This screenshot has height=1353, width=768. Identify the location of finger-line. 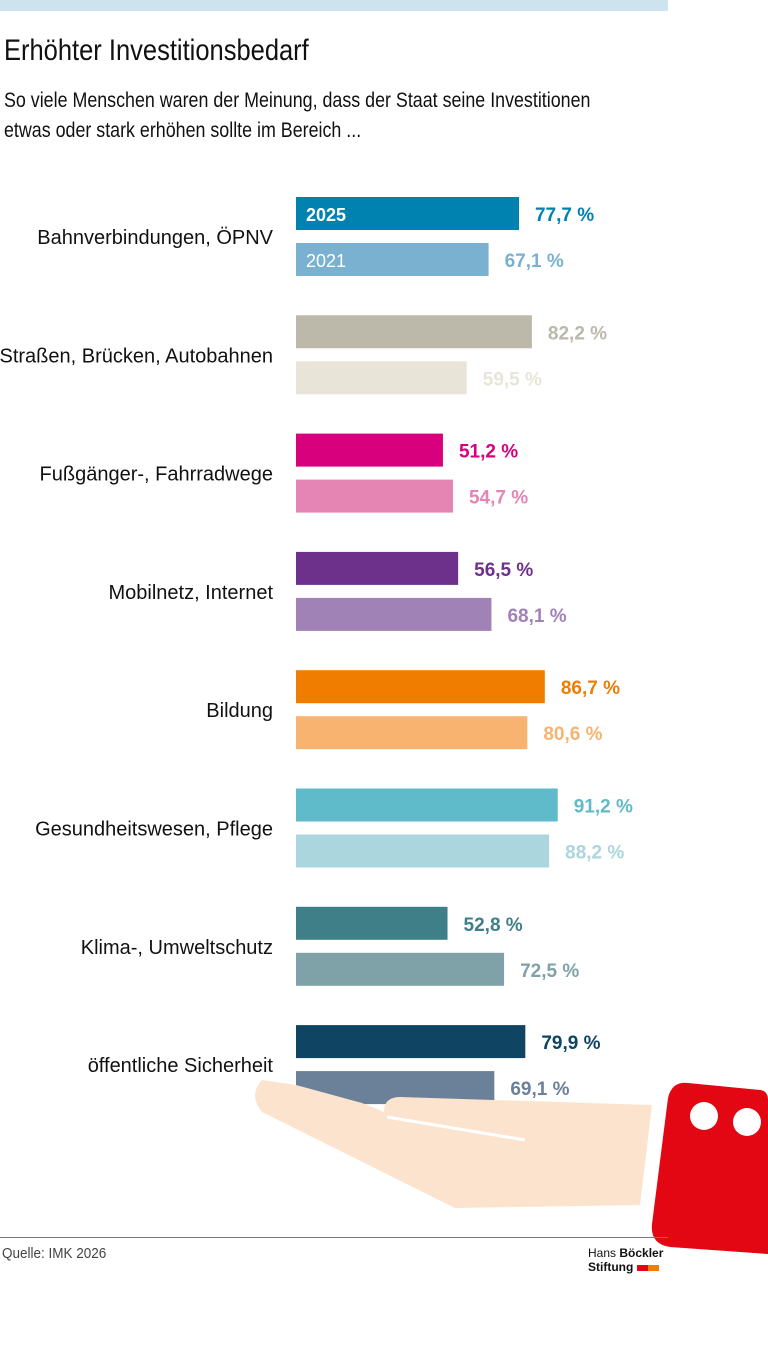
(456, 1128).